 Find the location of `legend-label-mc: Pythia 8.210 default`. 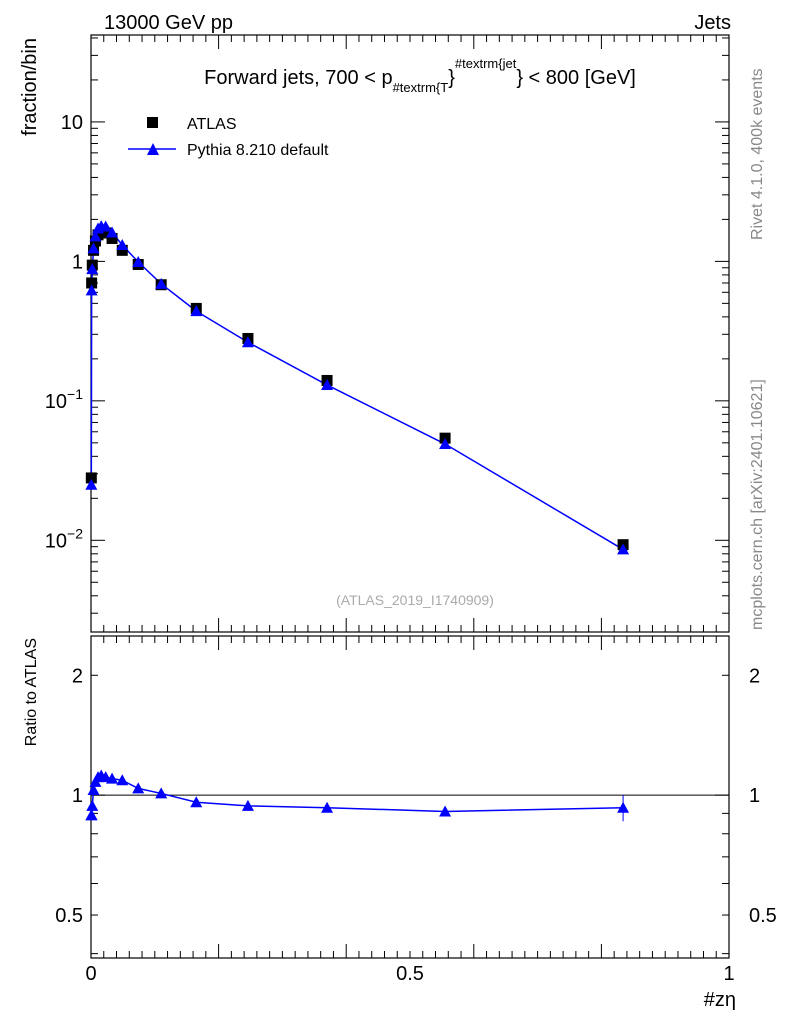

legend-label-mc: Pythia 8.210 default is located at coordinates (258, 150).